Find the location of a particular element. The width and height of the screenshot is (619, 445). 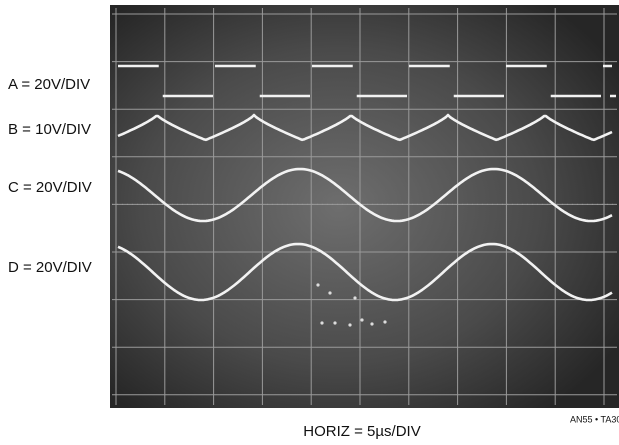

figure-id: AN55 • TA30 is located at coordinates (594, 419).